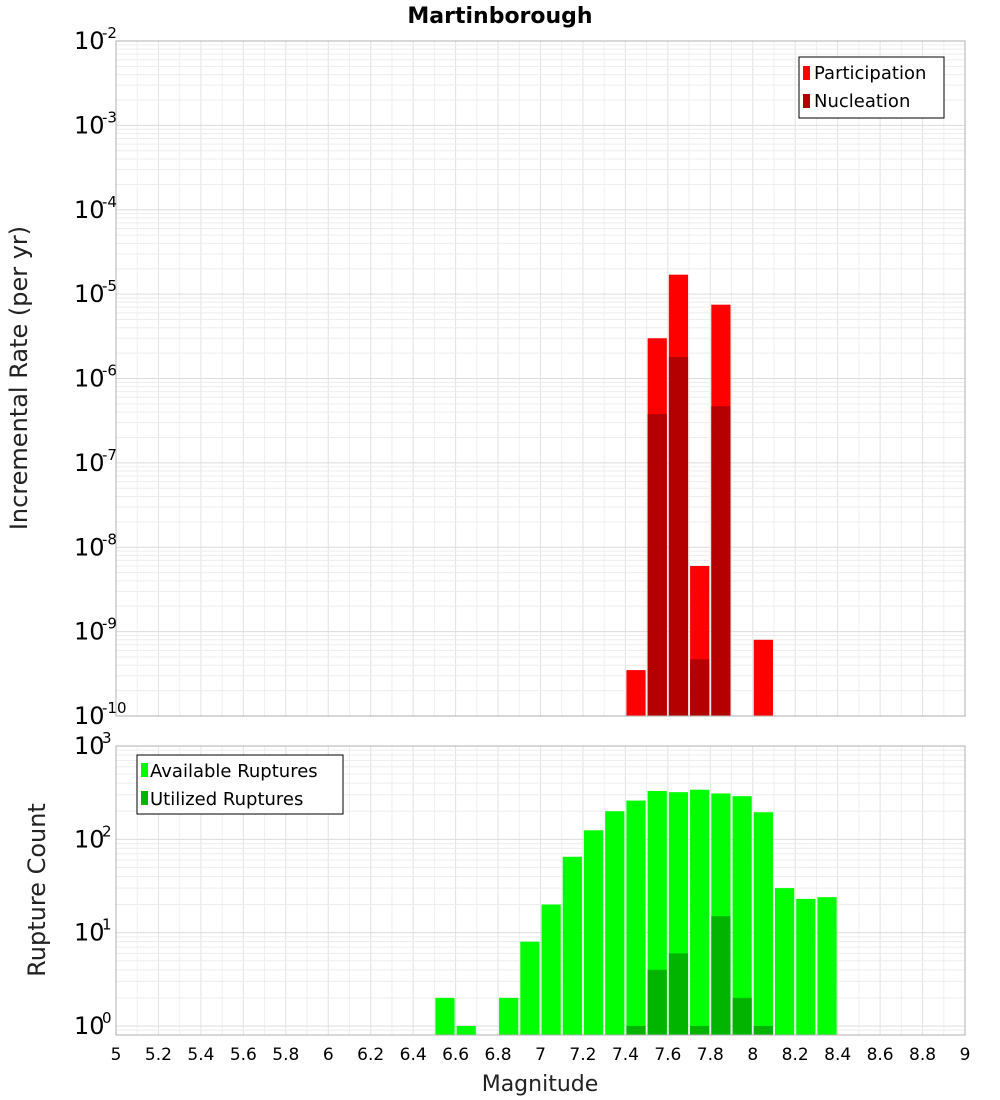 The width and height of the screenshot is (1000, 1100). What do you see at coordinates (752, 1055) in the screenshot?
I see `x-tick-label: 8` at bounding box center [752, 1055].